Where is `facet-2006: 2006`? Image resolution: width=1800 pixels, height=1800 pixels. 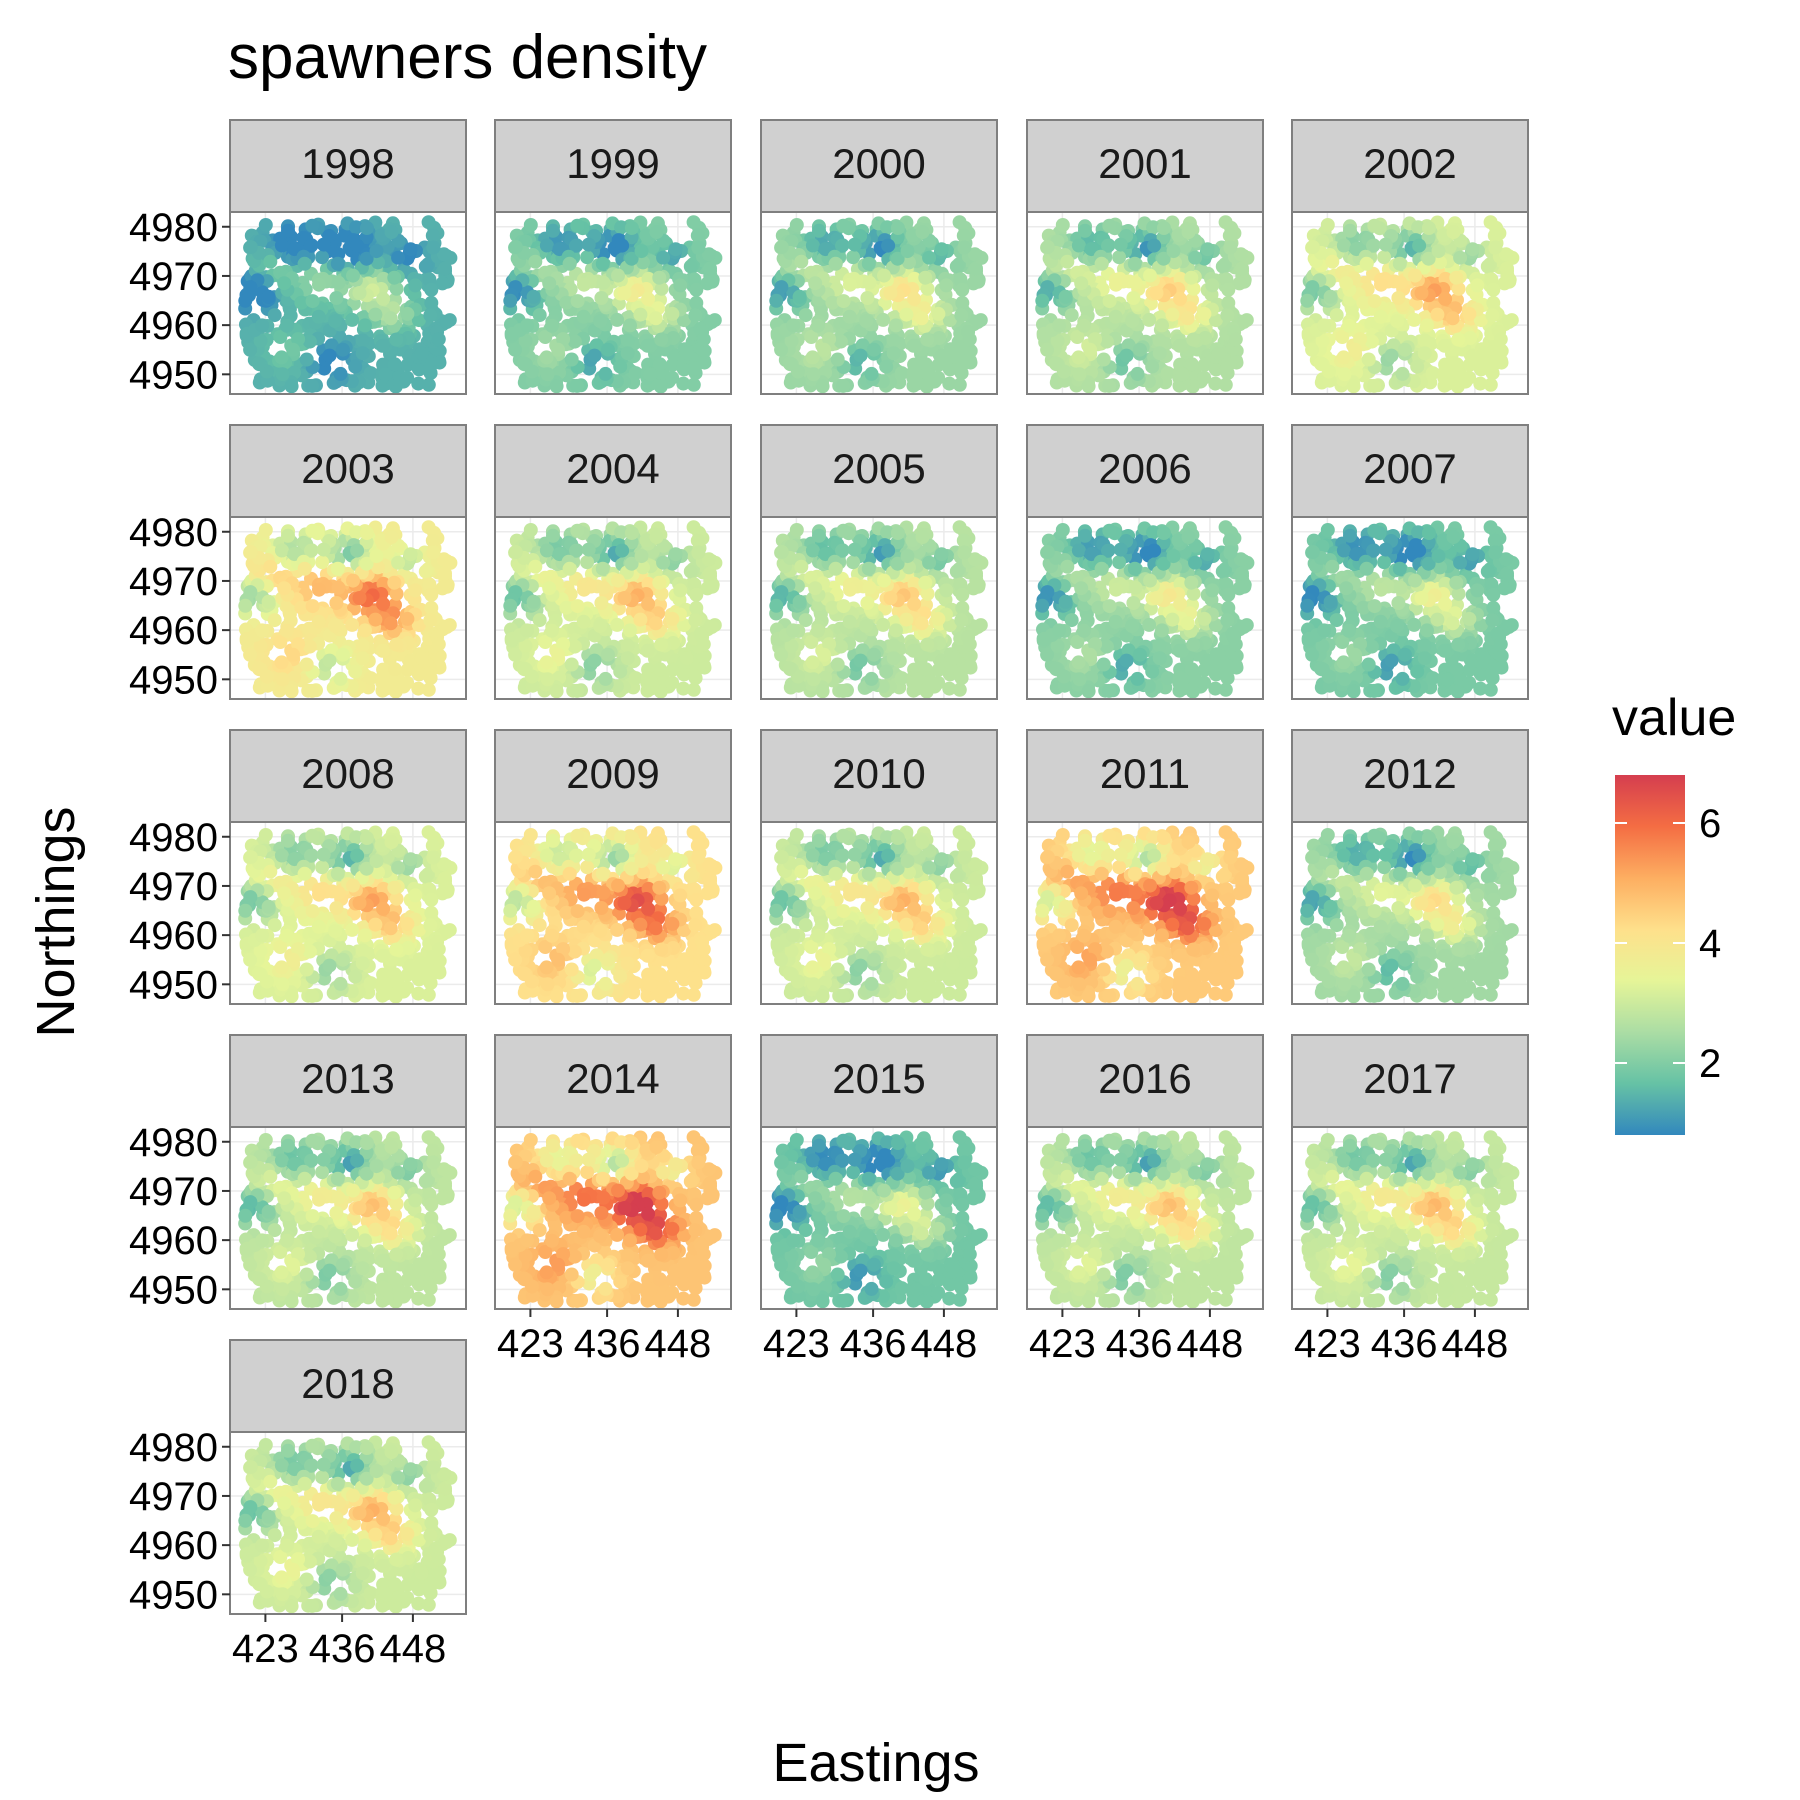 facet-2006: 2006 is located at coordinates (1145, 562).